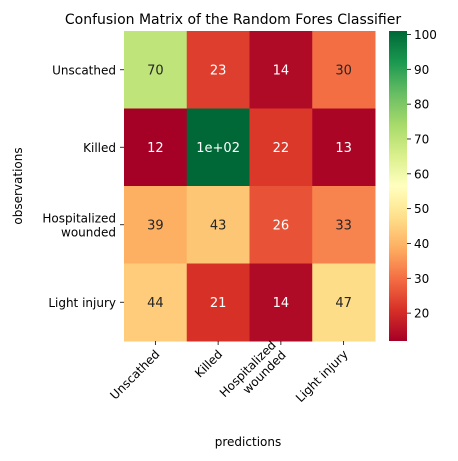  What do you see at coordinates (84, 70) in the screenshot?
I see `y-tick-label: Unscathed` at bounding box center [84, 70].